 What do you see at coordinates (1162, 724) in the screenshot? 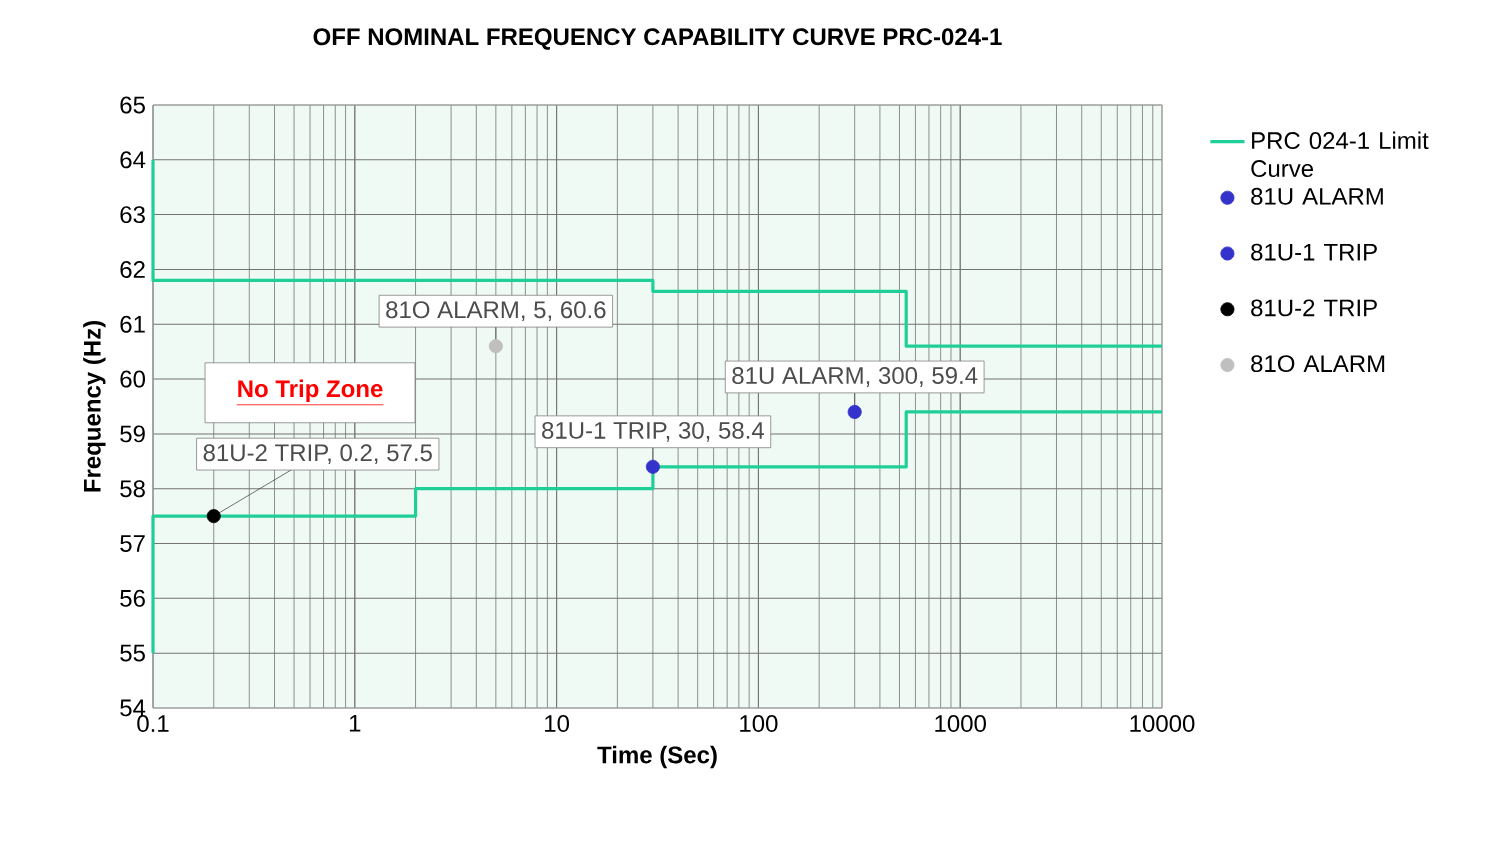
I see `x-tick-label: 10000` at bounding box center [1162, 724].